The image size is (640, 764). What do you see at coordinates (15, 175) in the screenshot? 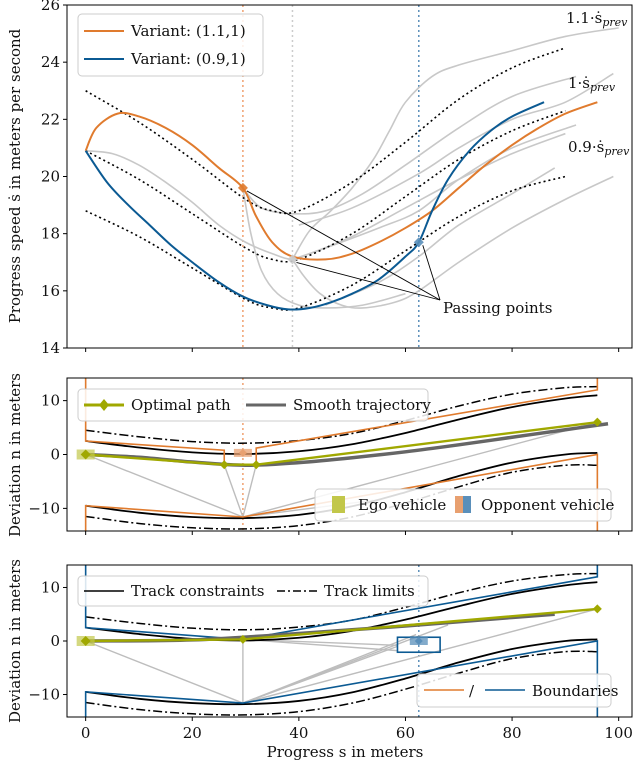
I see `top-y-axis-label: Progress speed ṡ in meters per second` at bounding box center [15, 175].